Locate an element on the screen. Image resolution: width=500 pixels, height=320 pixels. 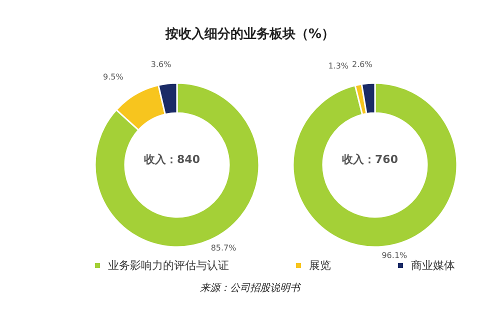
chart-title: 按收入细分的业务板块（%） is located at coordinates (250, 34).